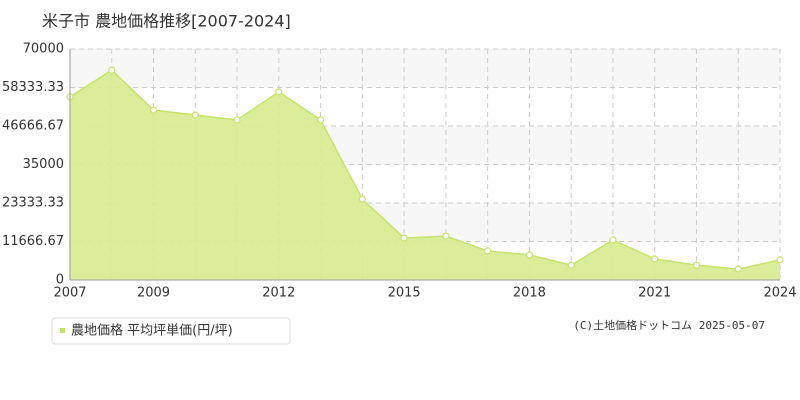 The image size is (800, 400). What do you see at coordinates (153, 293) in the screenshot?
I see `x-tick-label: 2009` at bounding box center [153, 293].